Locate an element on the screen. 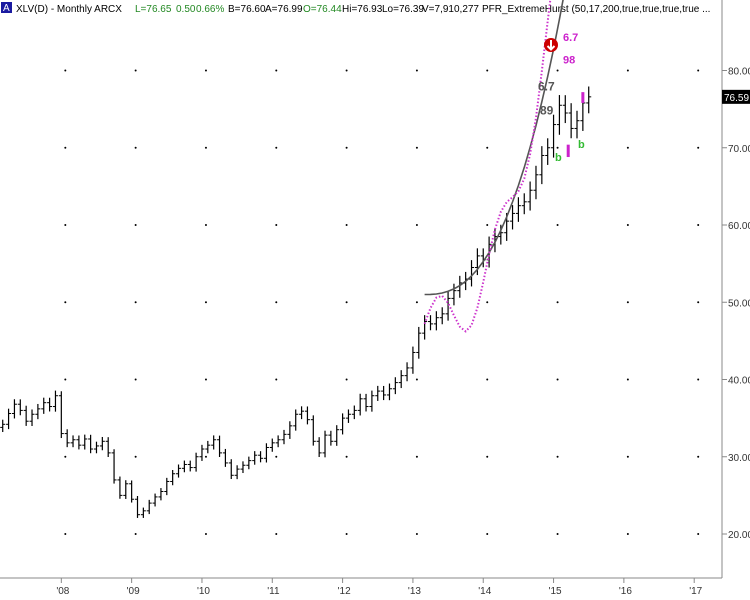 This screenshot has width=750, height=600. chart-window-icon is located at coordinates (6, 7).